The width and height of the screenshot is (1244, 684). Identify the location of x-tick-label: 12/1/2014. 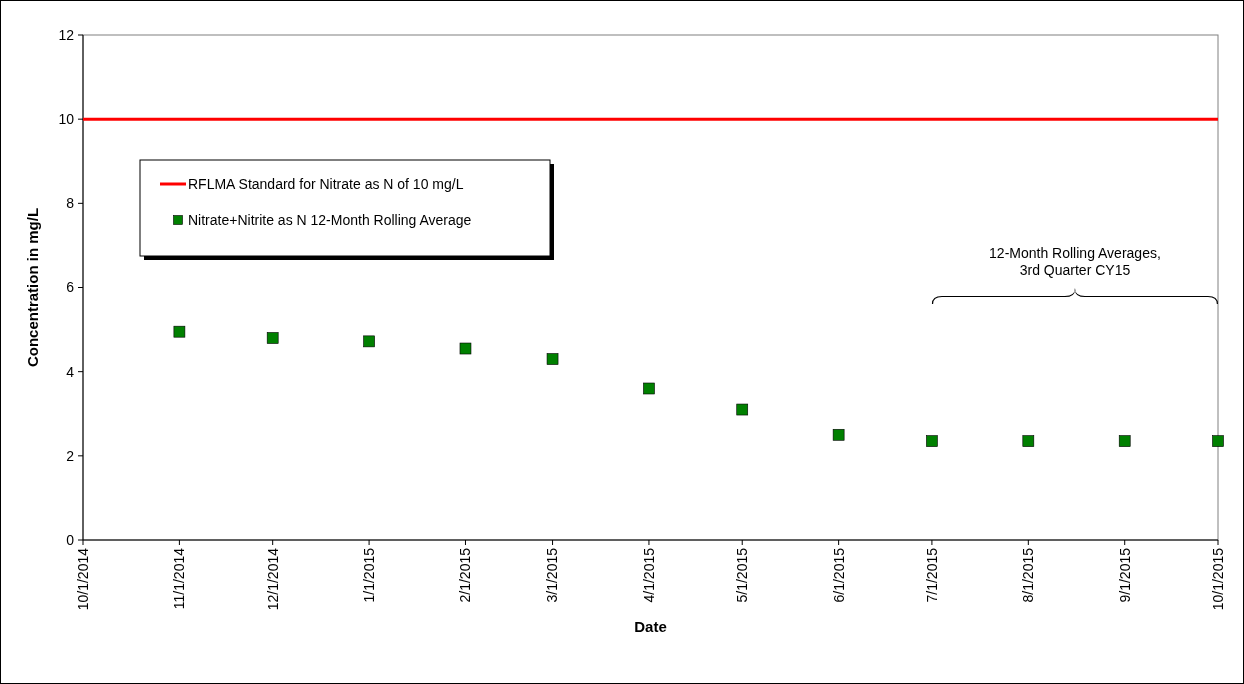
(272, 579).